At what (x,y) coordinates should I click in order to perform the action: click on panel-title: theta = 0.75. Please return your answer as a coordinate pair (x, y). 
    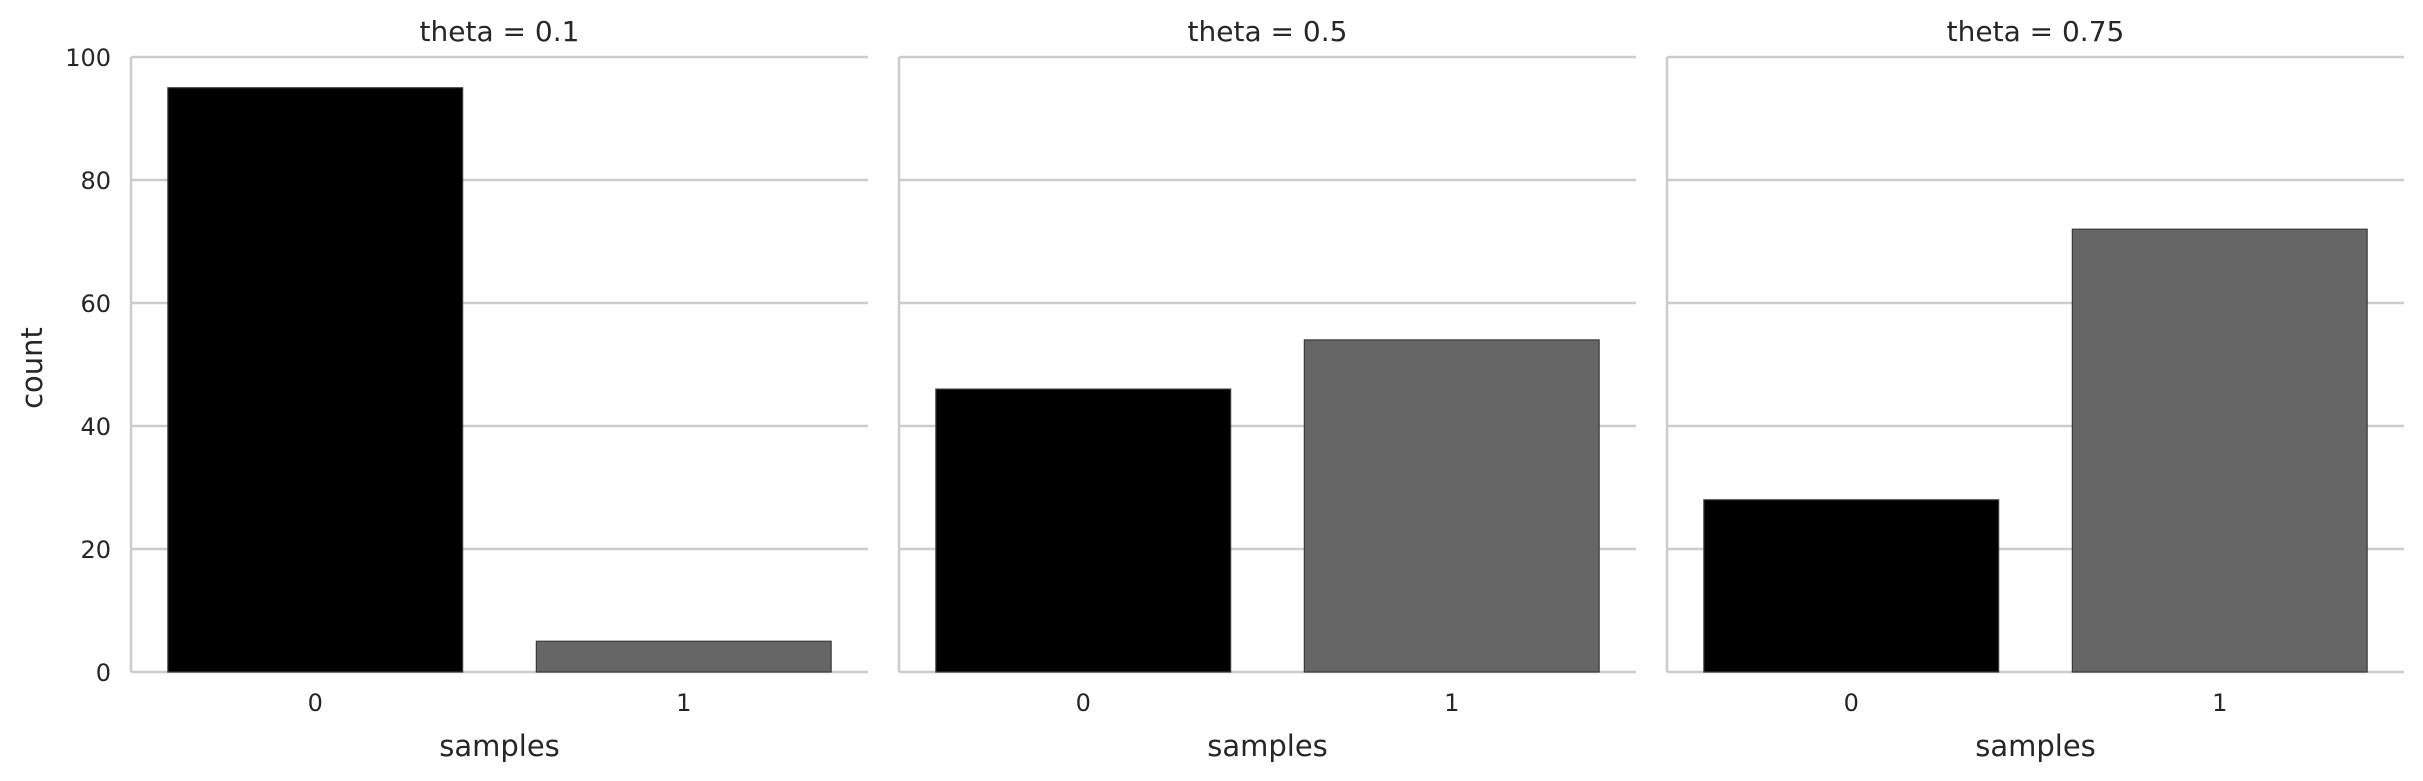
    Looking at the image, I should click on (2036, 31).